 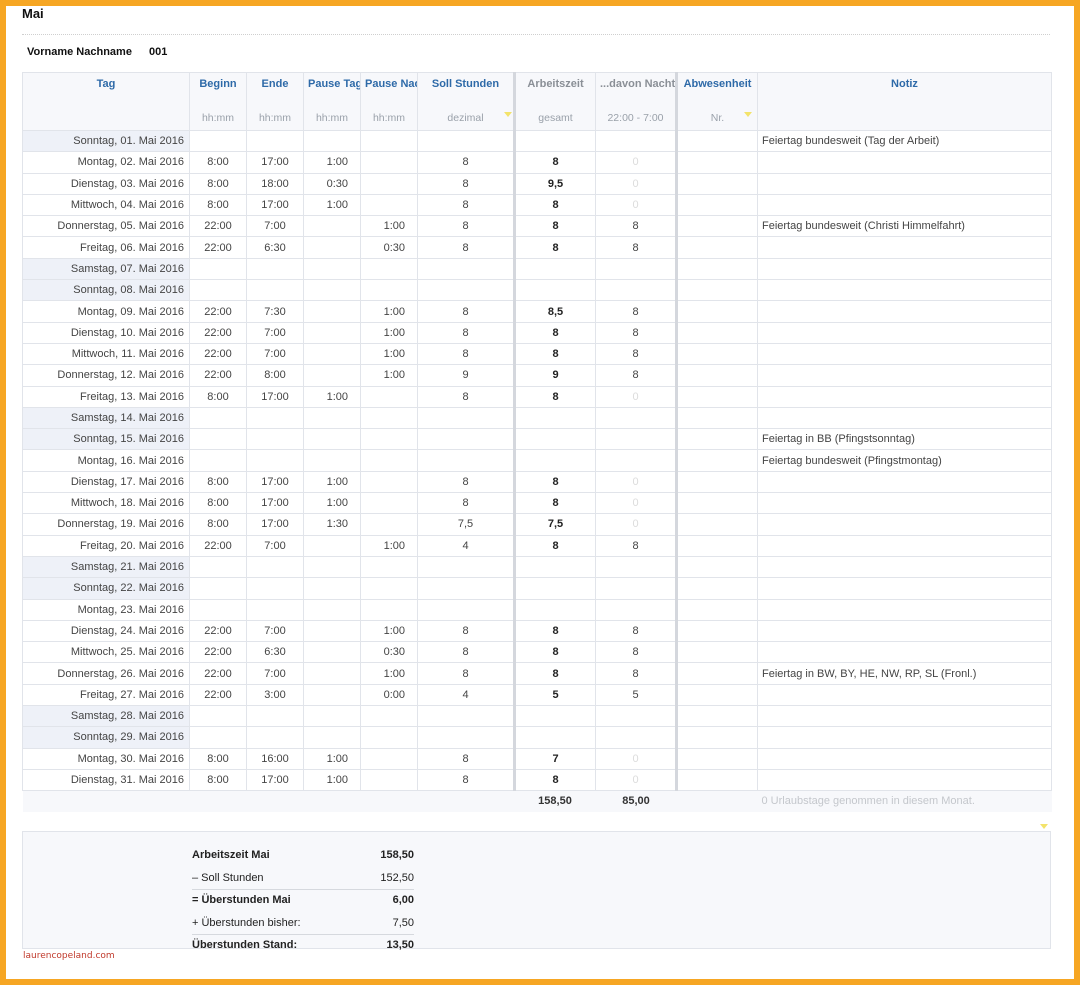 What do you see at coordinates (332, 524) in the screenshot?
I see `pause-day-cell: 1:30` at bounding box center [332, 524].